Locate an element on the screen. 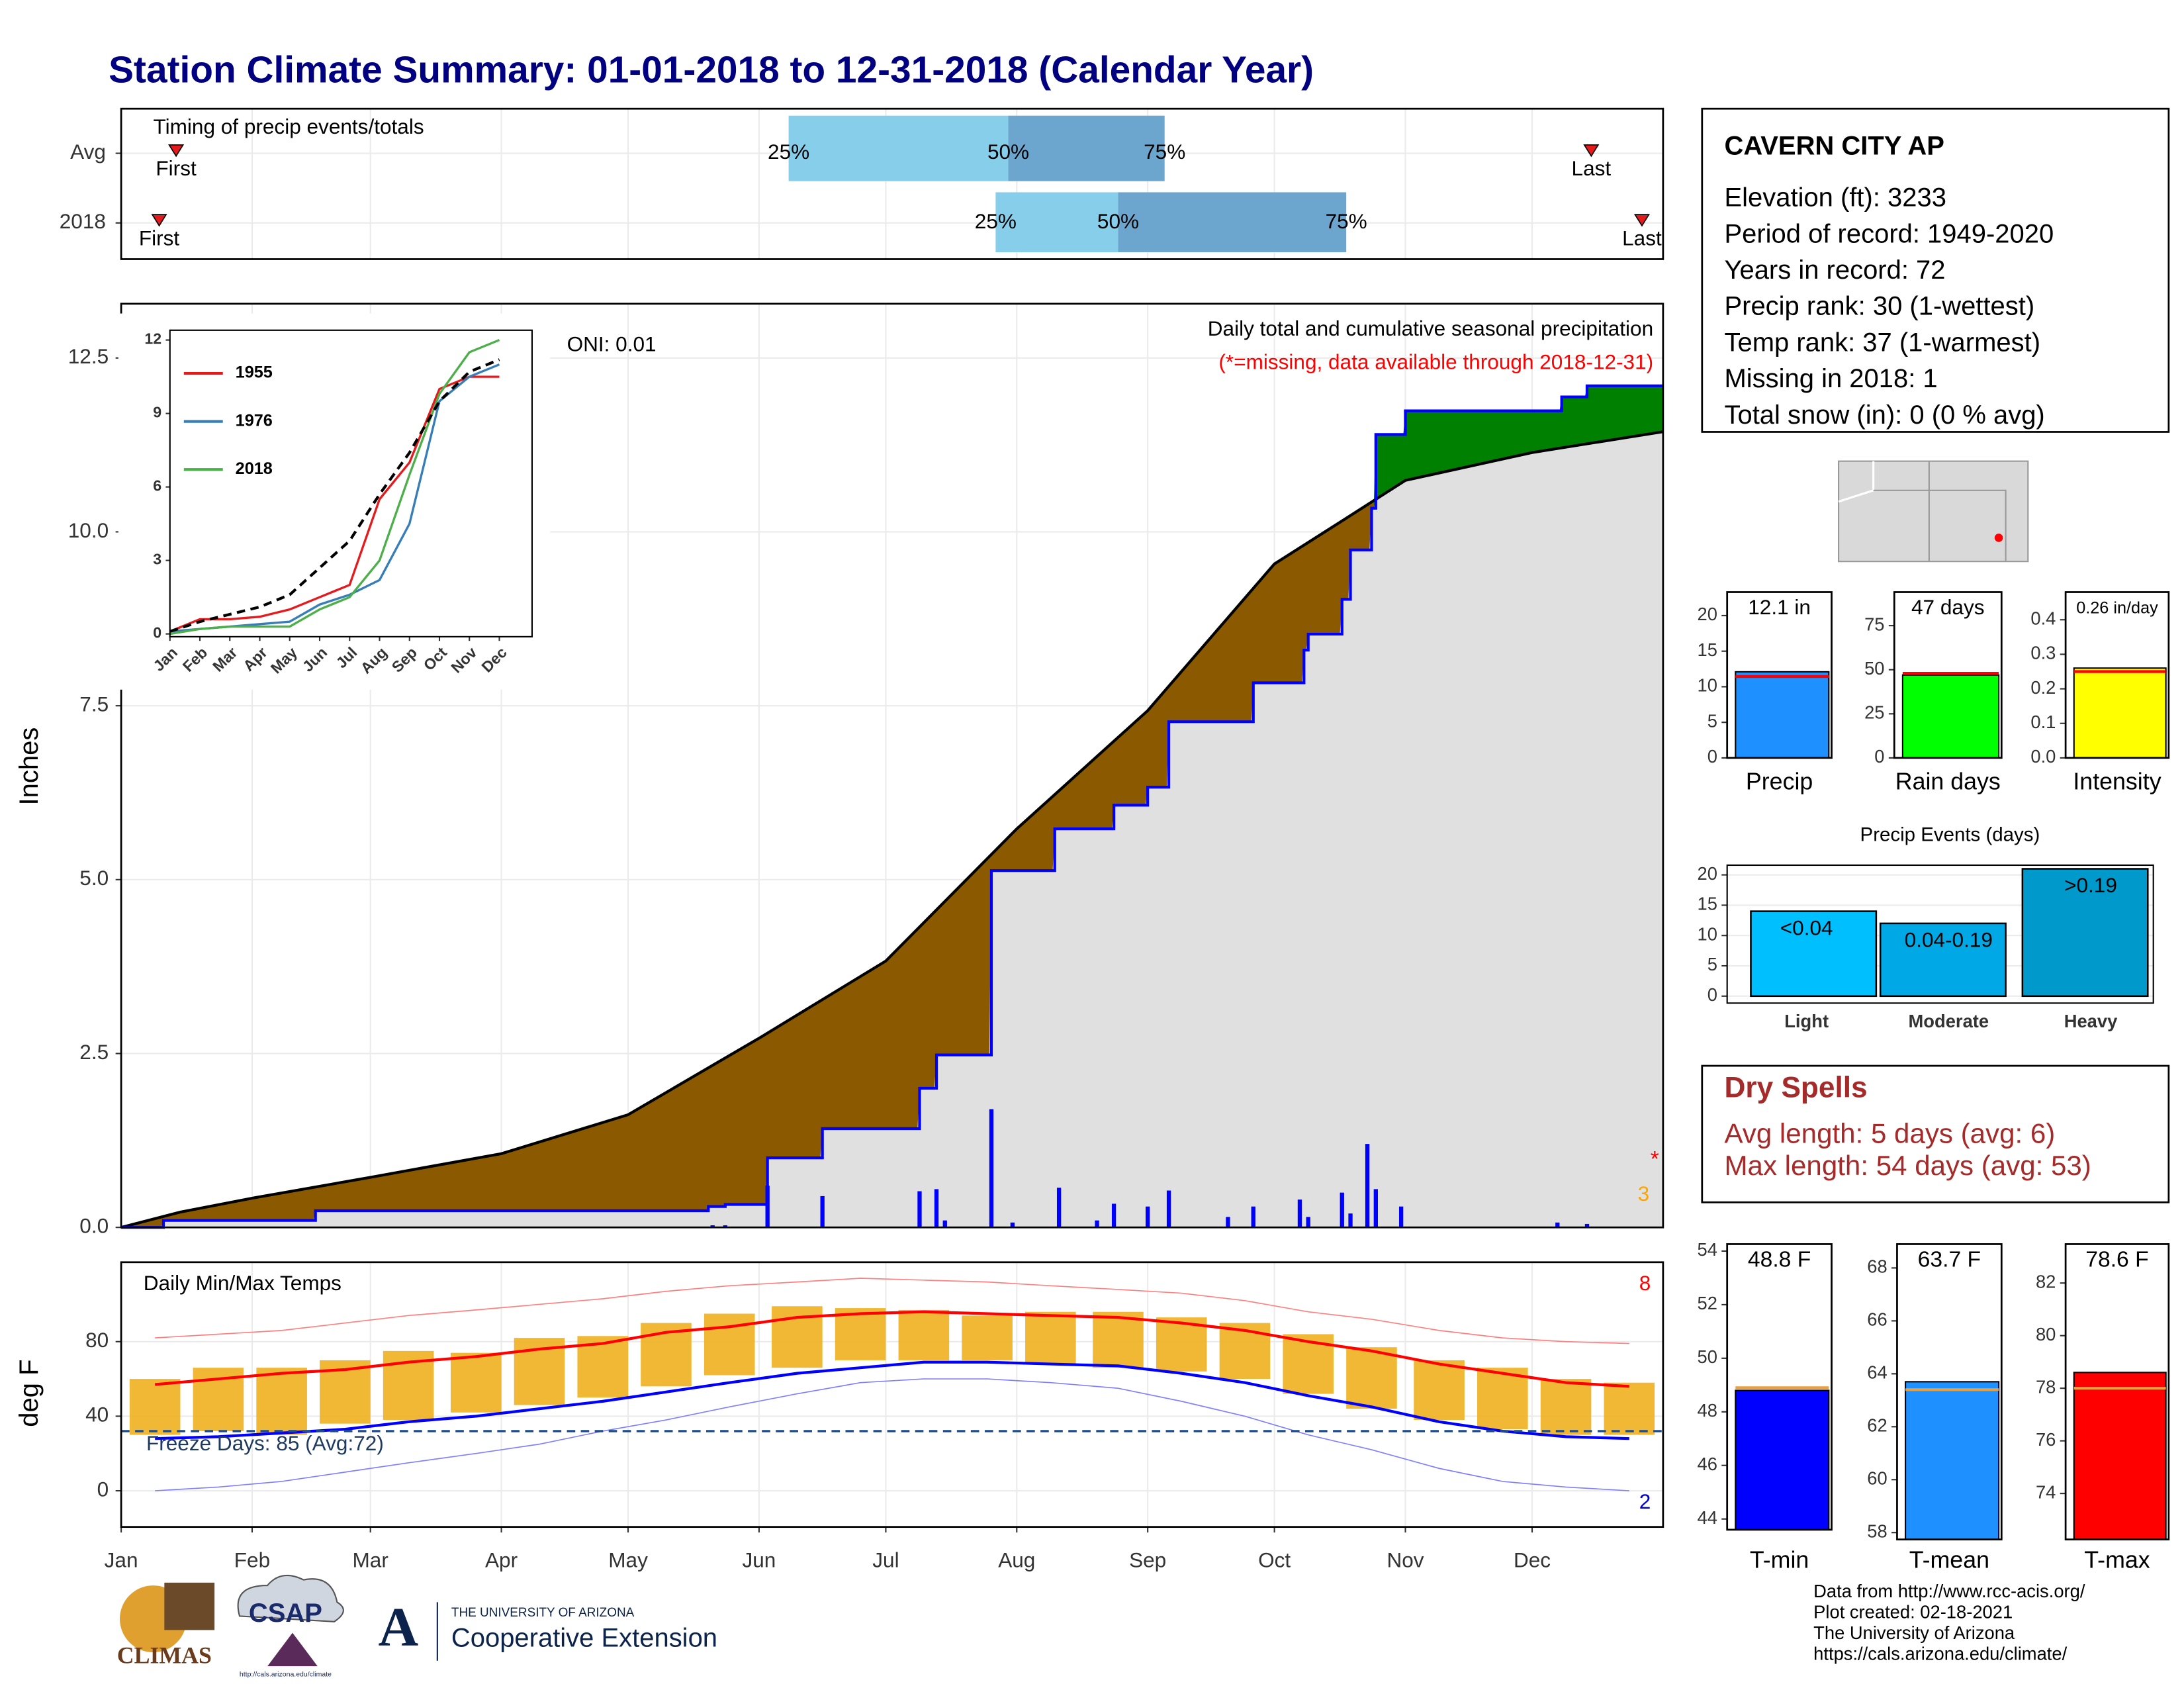  panel-title: Daily Min/Max Temps is located at coordinates (242, 1283).